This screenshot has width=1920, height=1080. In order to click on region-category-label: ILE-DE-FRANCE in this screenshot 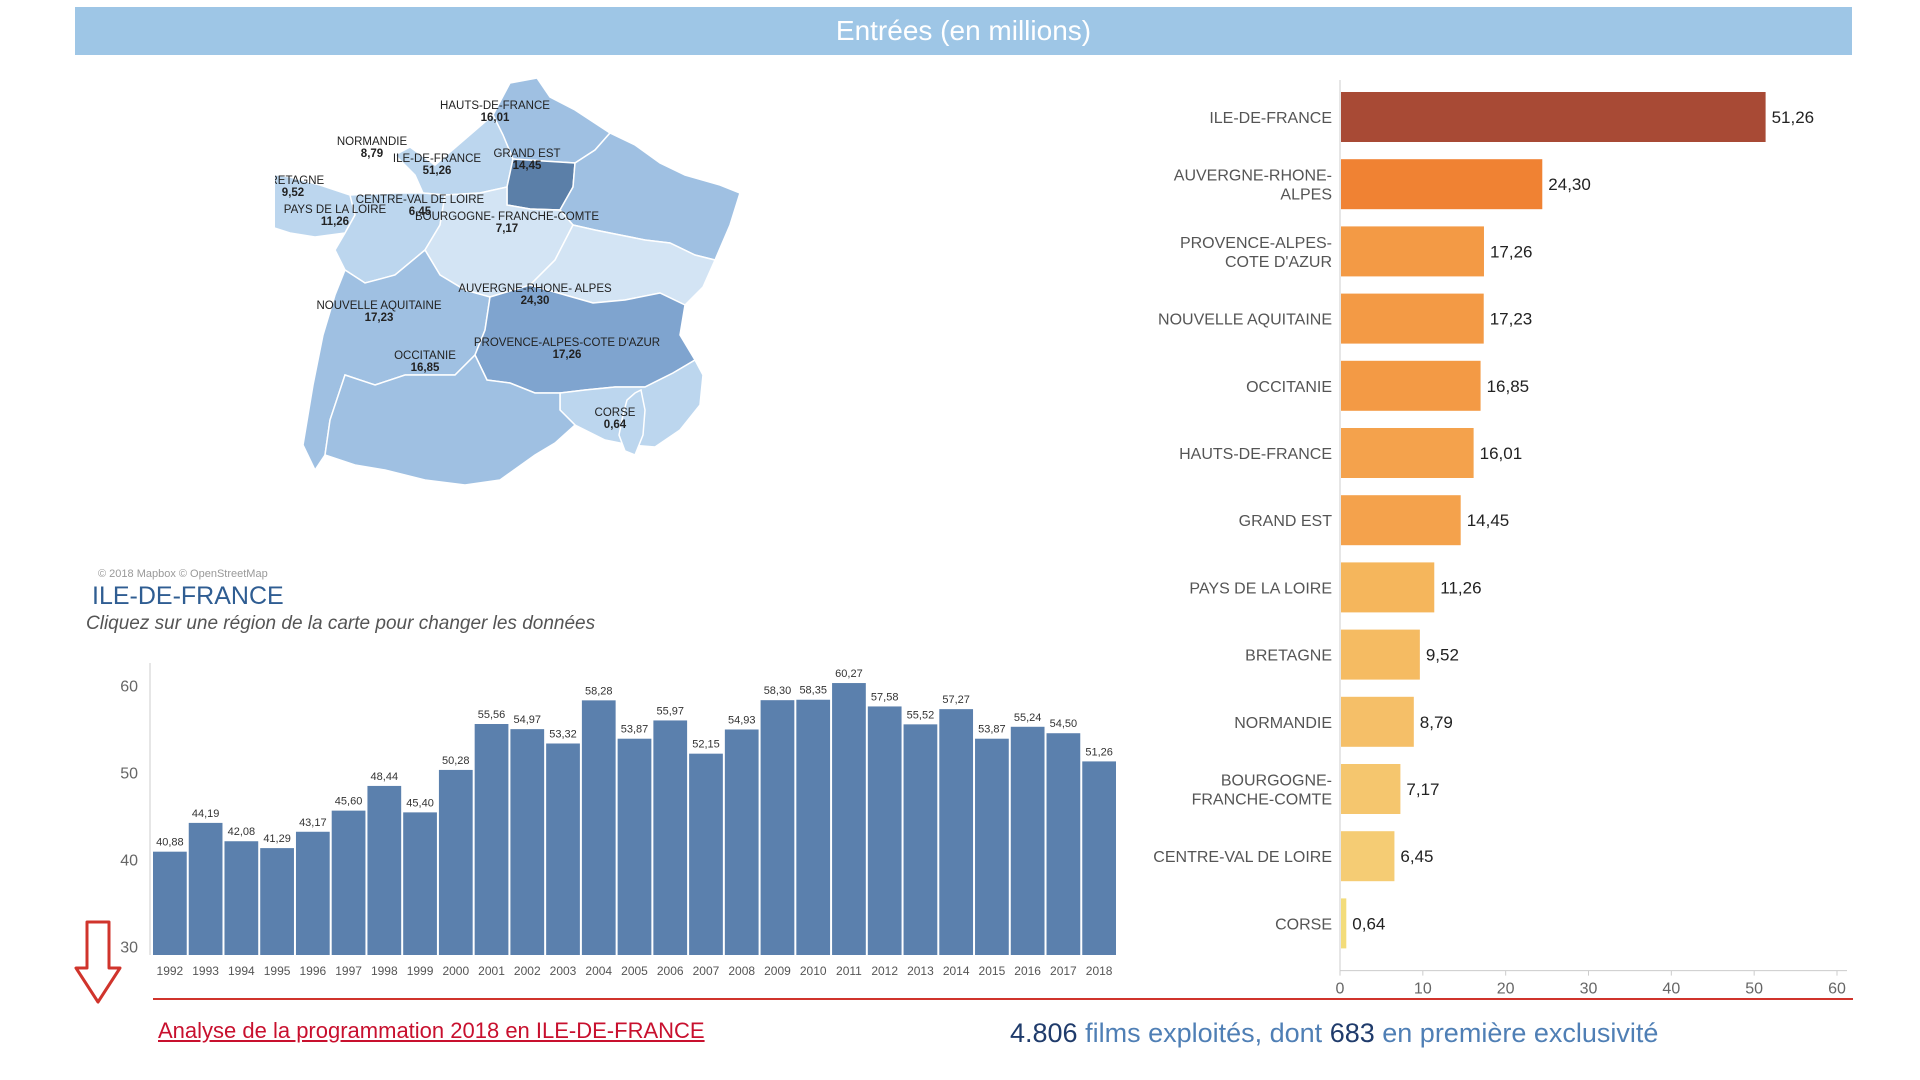, I will do `click(1270, 118)`.